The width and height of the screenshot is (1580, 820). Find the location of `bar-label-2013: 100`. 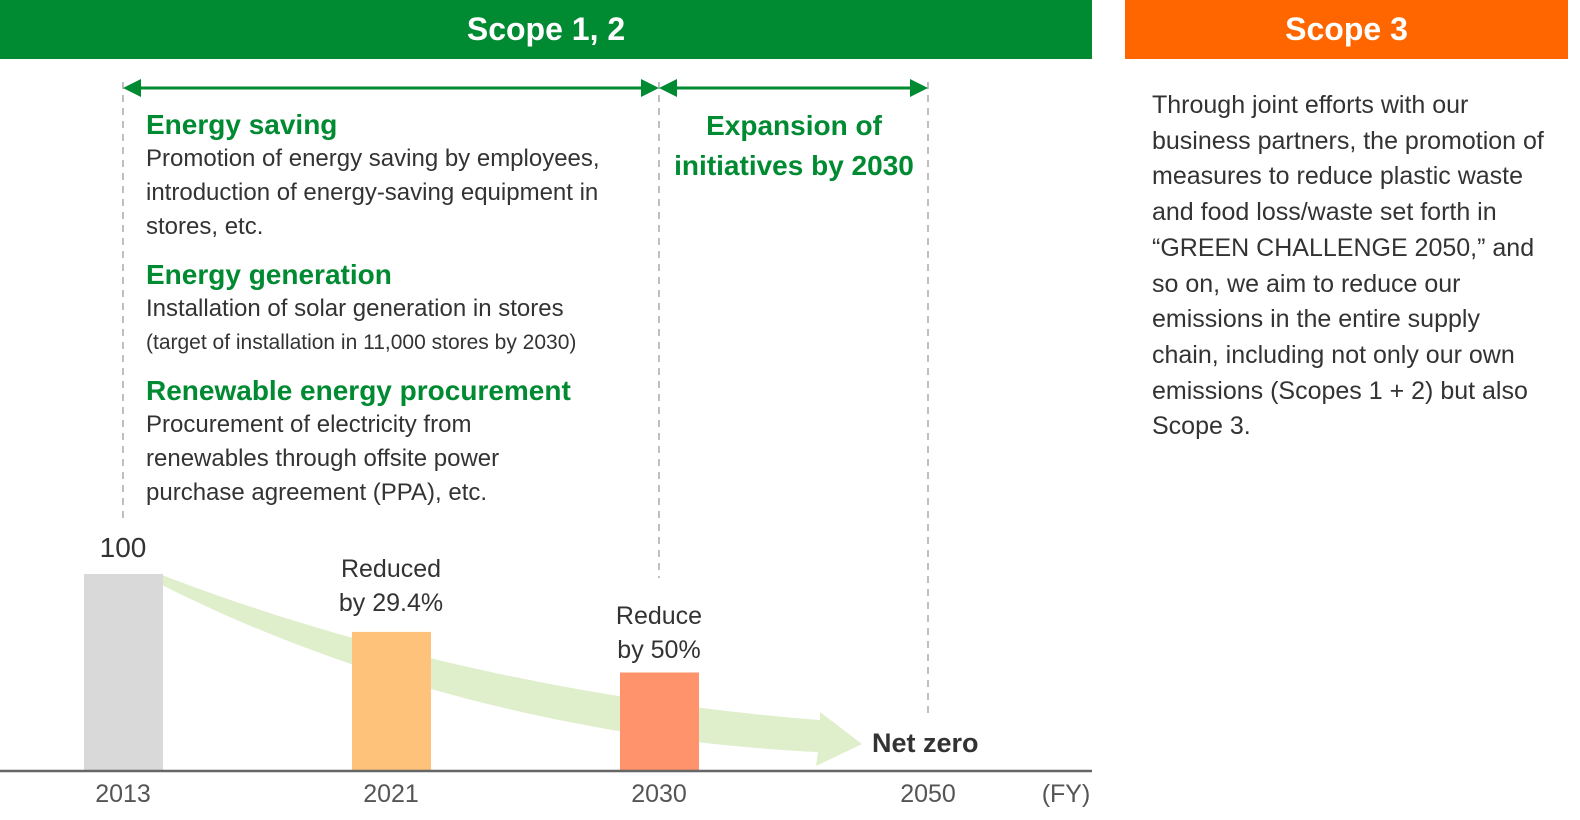

bar-label-2013: 100 is located at coordinates (123, 547).